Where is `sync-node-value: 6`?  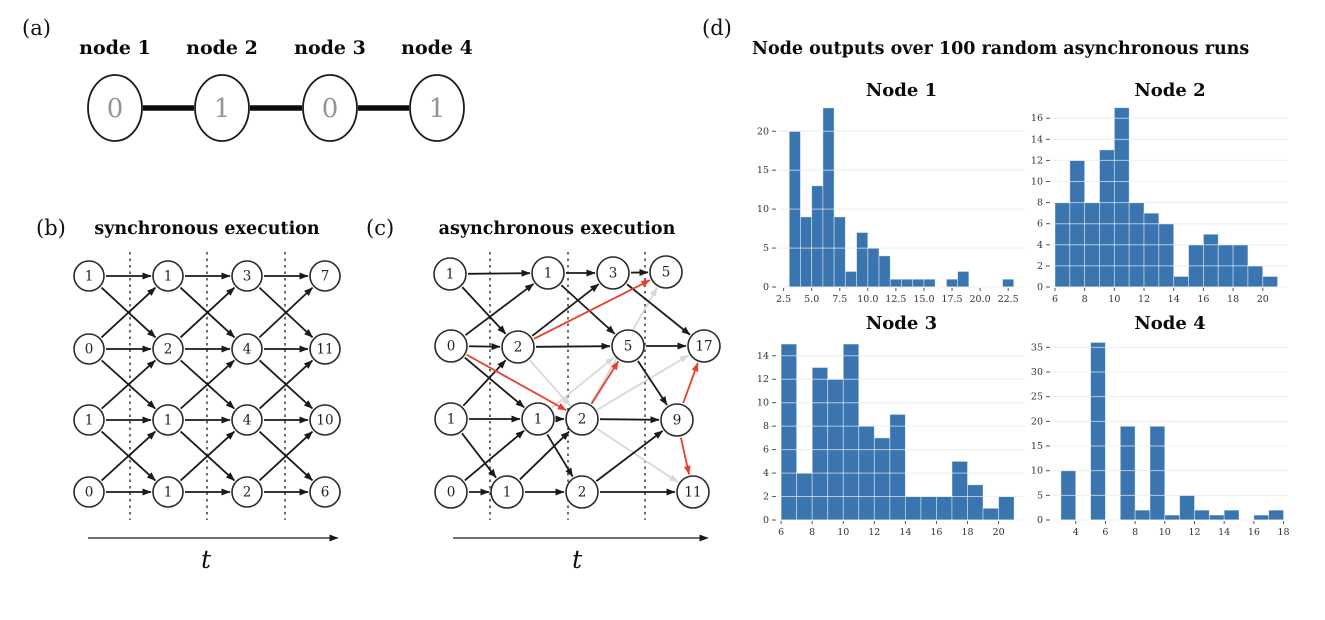
sync-node-value: 6 is located at coordinates (325, 493).